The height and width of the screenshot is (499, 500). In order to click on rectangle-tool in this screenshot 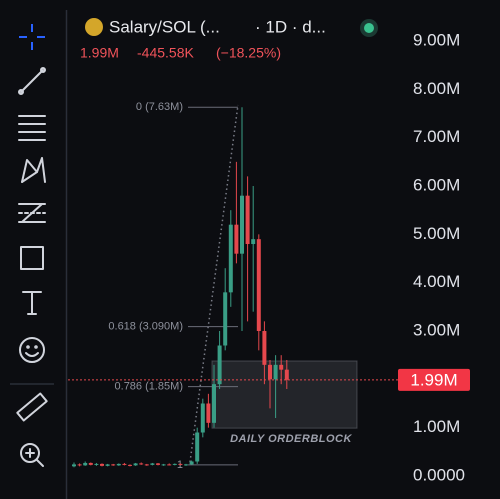, I will do `click(32, 258)`.